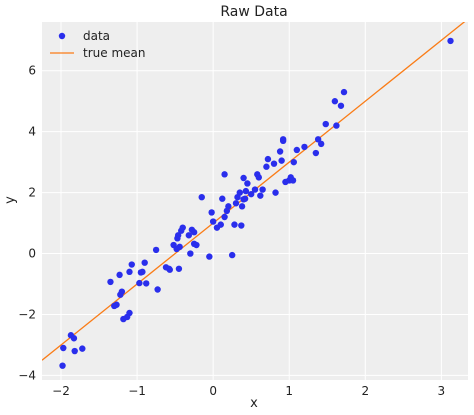 This screenshot has height=415, width=474. I want to click on y-tick-label: −4, so click(27, 375).